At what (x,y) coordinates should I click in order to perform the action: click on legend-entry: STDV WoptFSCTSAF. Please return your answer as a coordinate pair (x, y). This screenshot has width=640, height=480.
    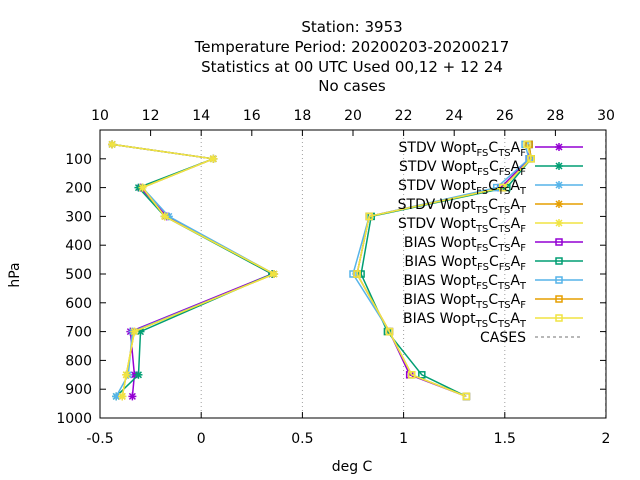
    Looking at the image, I should click on (491, 149).